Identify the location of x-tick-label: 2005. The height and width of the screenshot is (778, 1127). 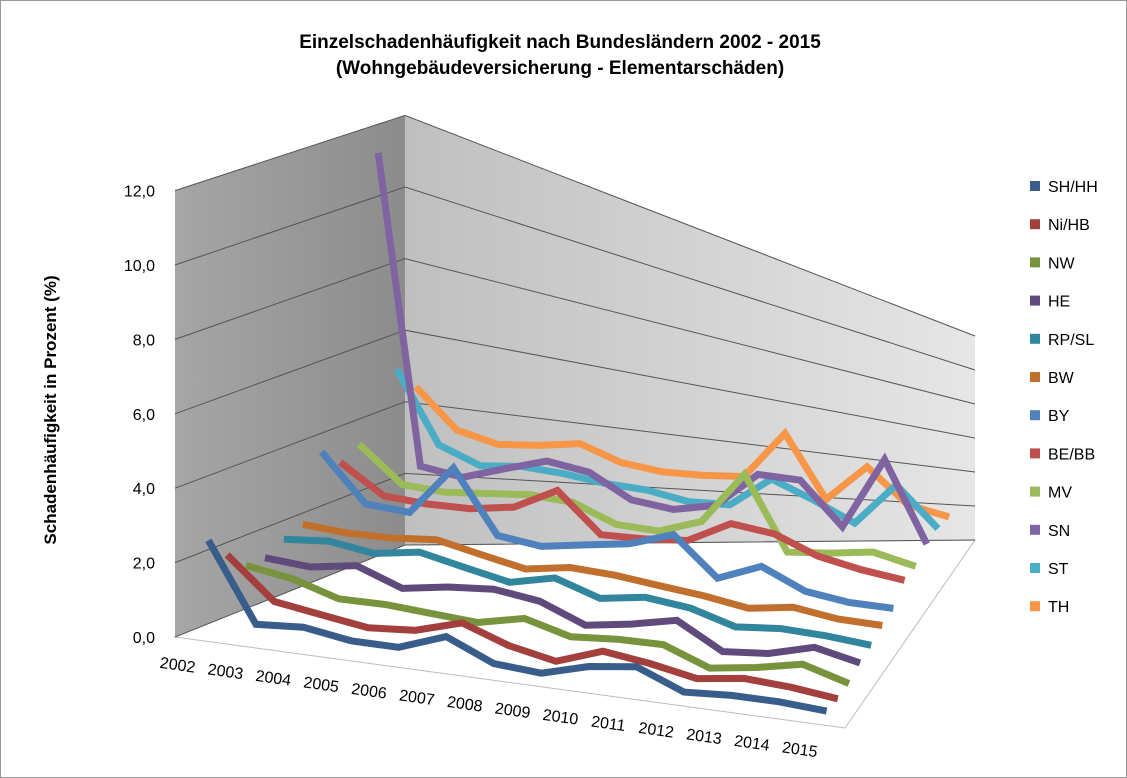
(321, 685).